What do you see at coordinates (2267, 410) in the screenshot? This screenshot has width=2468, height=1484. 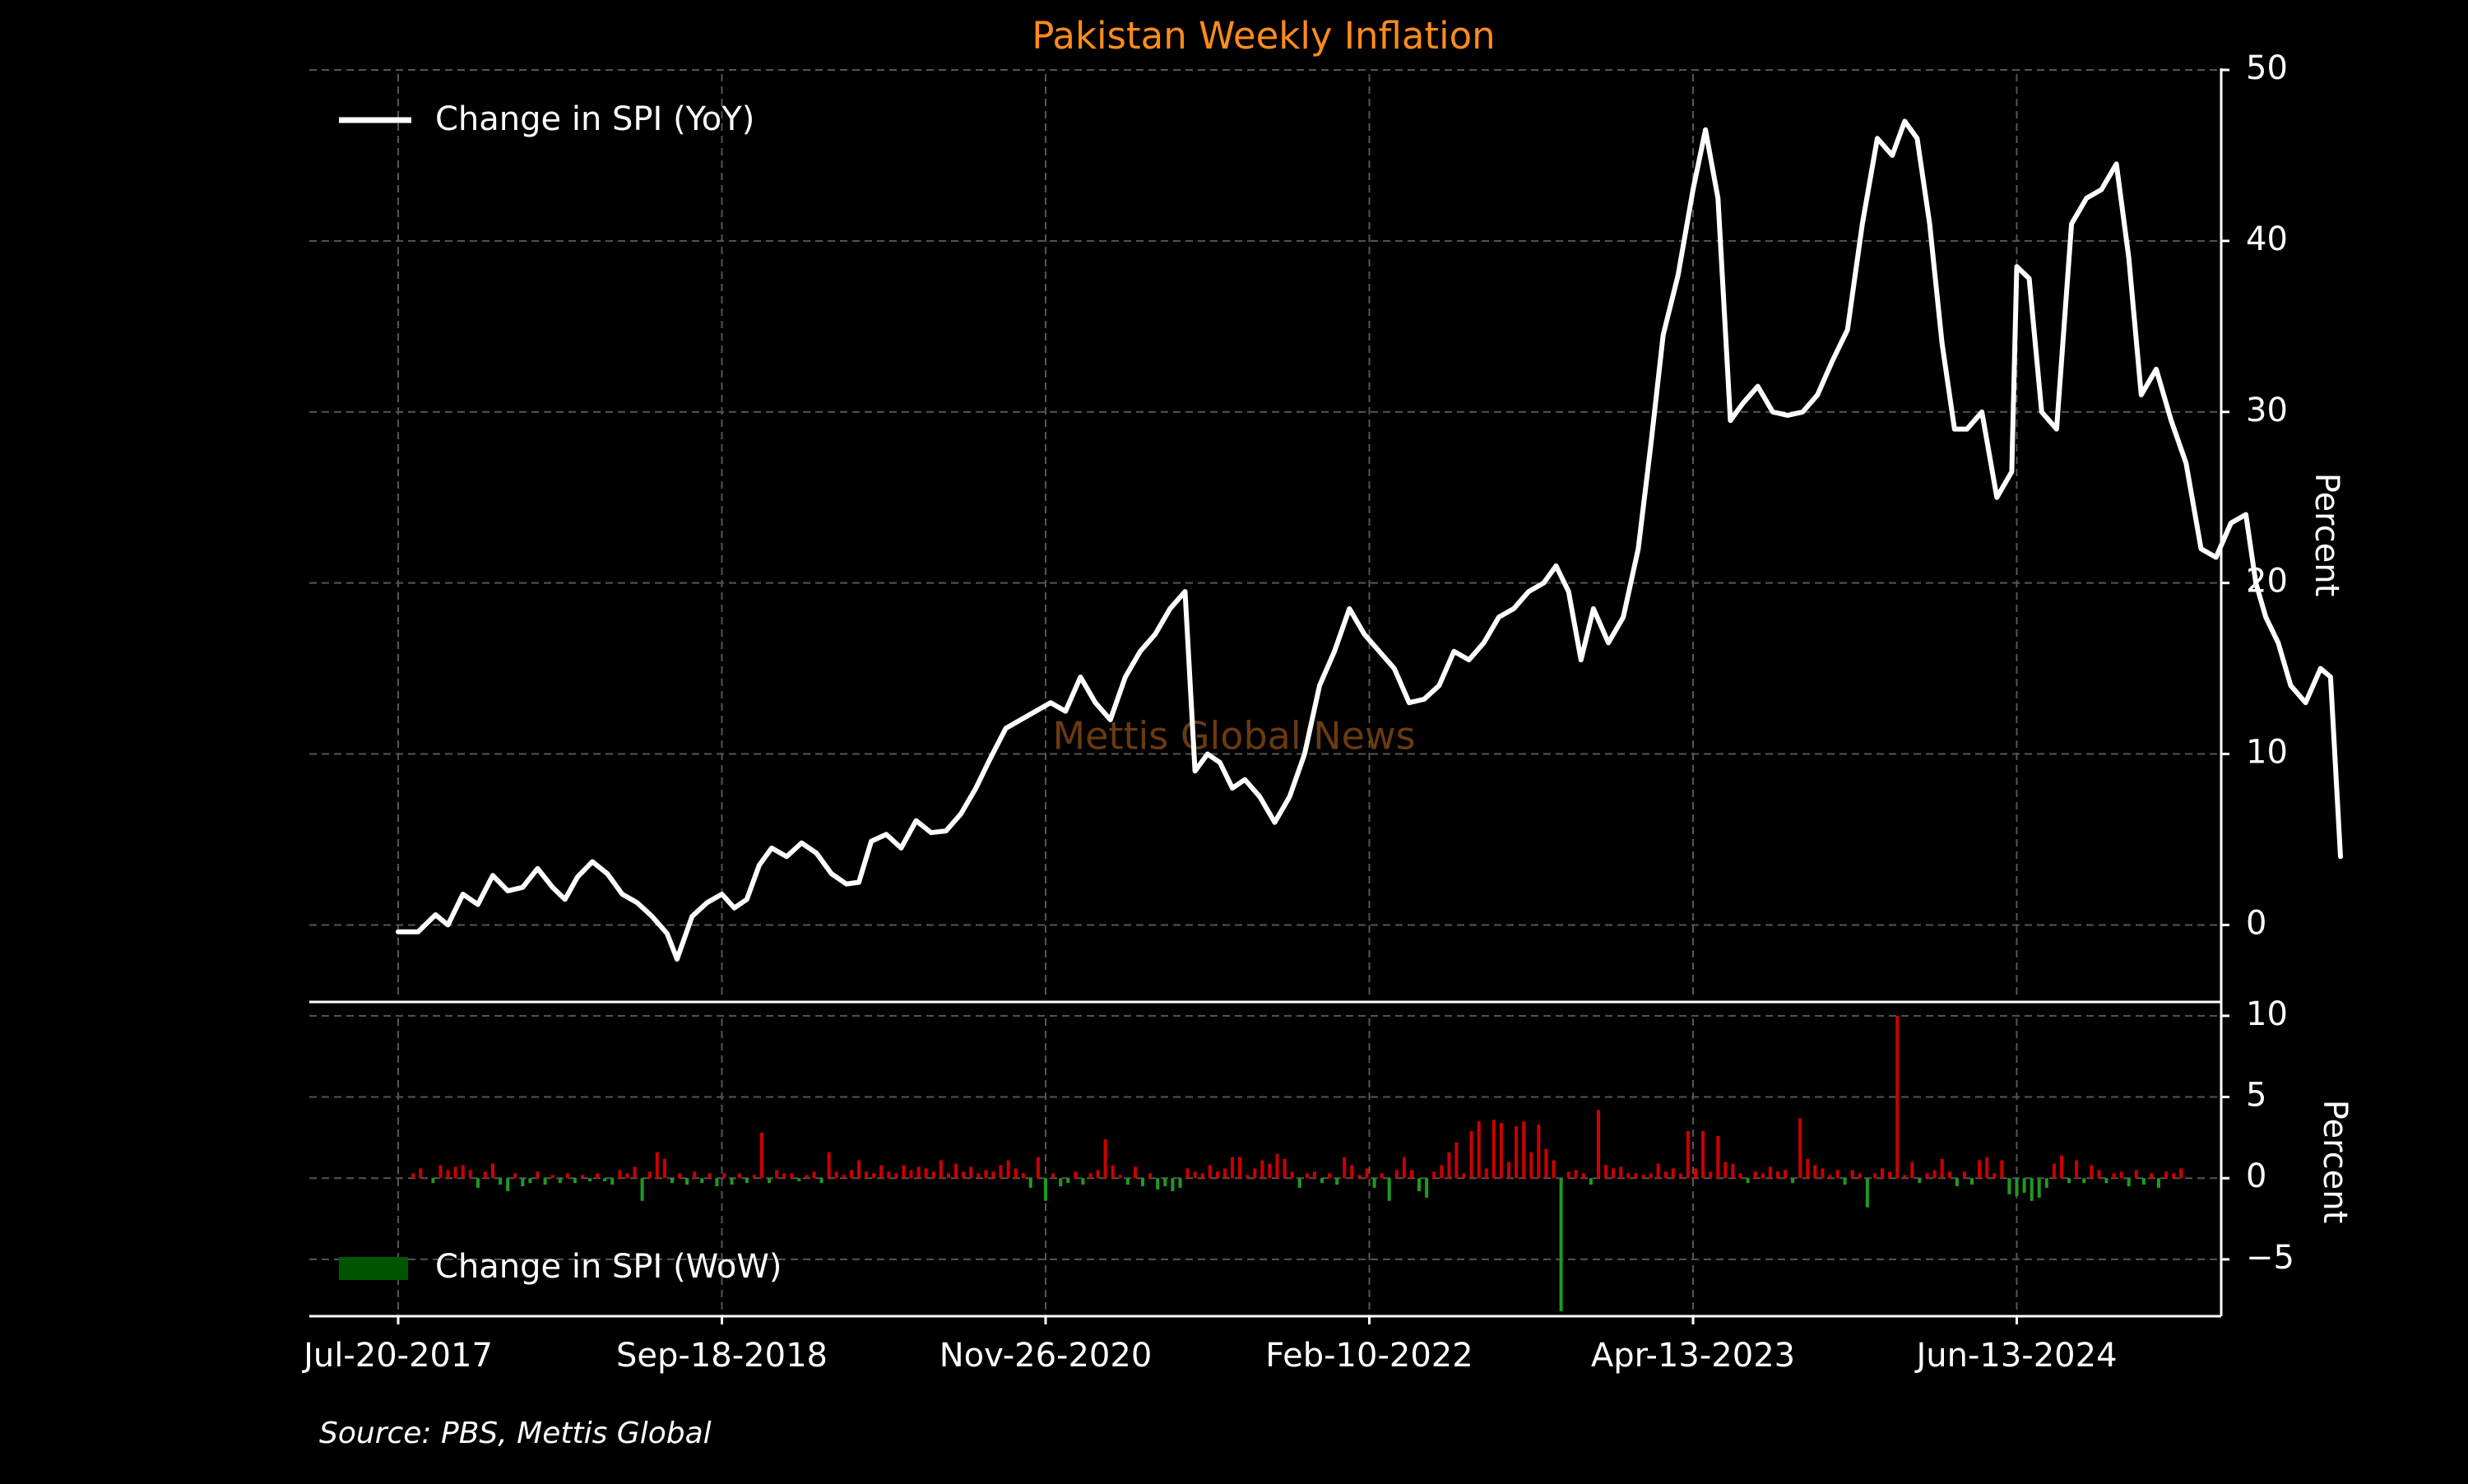 I see `y-tick-label-top: 30` at bounding box center [2267, 410].